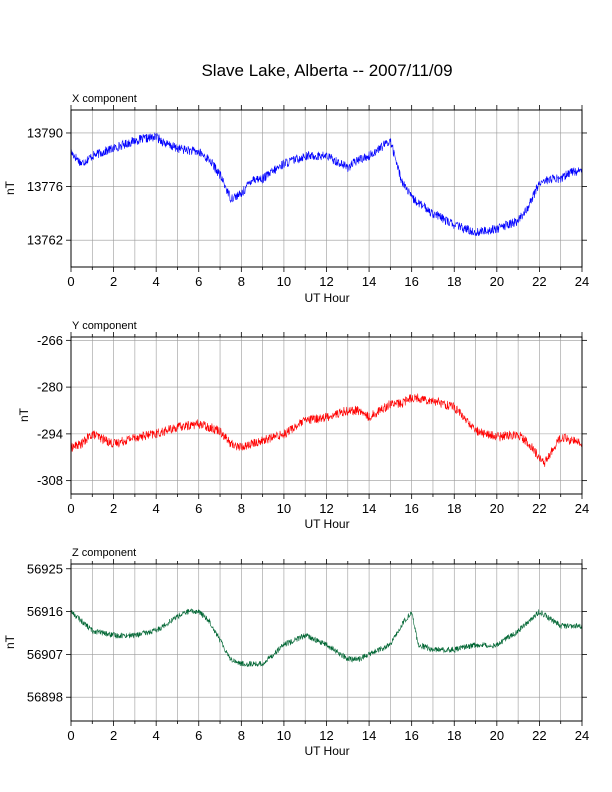 This screenshot has width=612, height=792. Describe the element at coordinates (24, 414) in the screenshot. I see `y-axis-label-y: nT` at that location.